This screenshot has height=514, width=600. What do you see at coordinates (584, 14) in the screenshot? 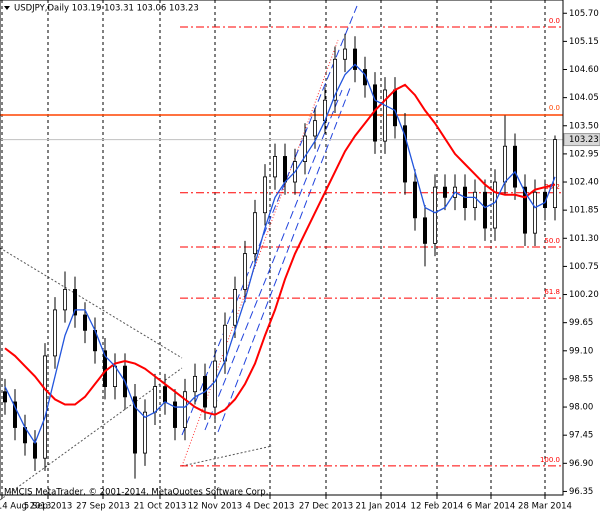
I see `y-tick-label: 105.70` at bounding box center [584, 14].